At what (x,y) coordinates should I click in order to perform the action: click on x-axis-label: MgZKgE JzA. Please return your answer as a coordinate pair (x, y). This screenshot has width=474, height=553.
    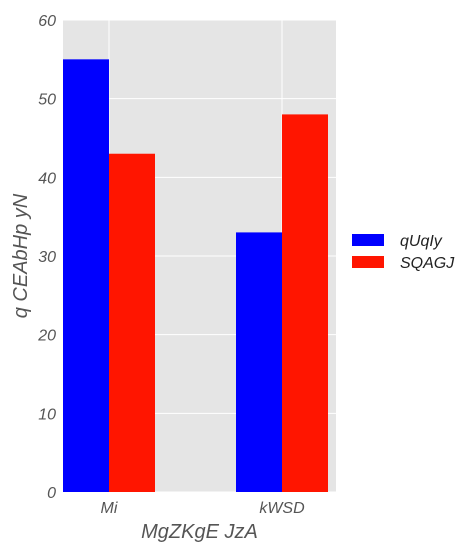
    Looking at the image, I should click on (199, 532).